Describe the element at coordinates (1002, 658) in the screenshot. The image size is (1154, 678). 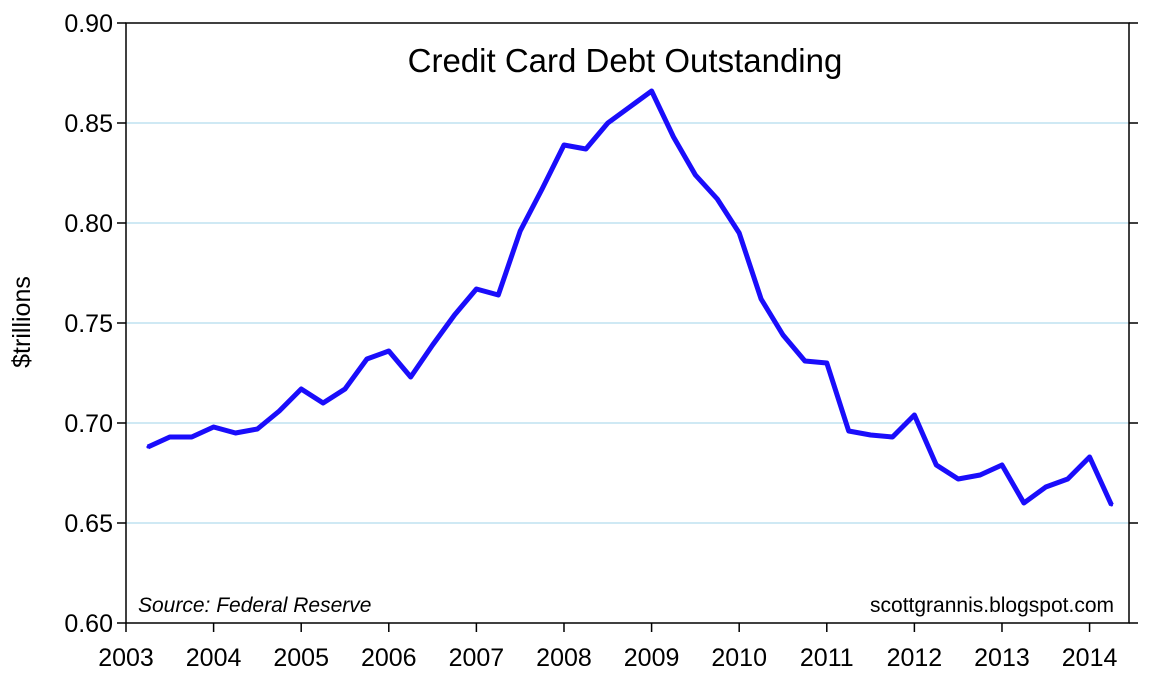
I see `x-tick-label-2013: 2013` at that location.